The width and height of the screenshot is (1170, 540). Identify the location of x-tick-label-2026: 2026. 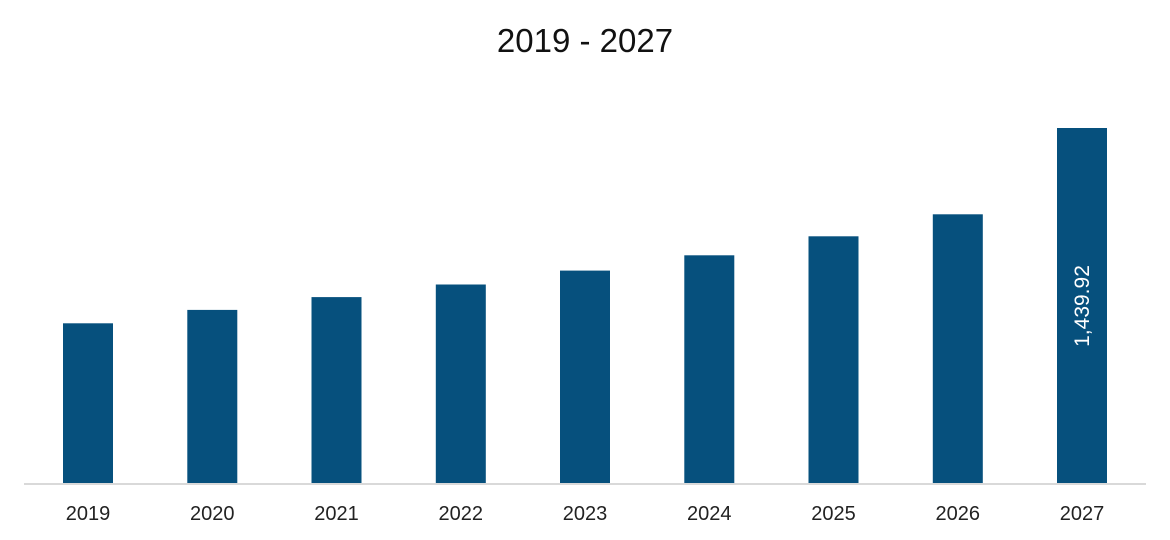
(958, 514).